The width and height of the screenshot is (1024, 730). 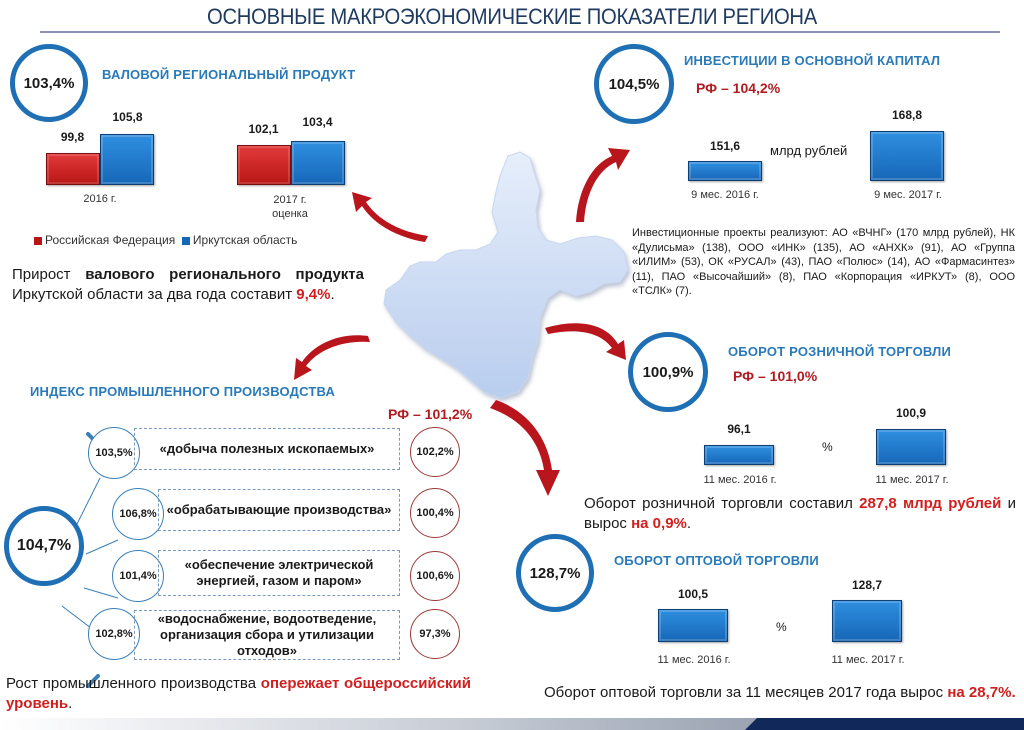 I want to click on grp-2017-label-line2: оценка, so click(x=290, y=214).